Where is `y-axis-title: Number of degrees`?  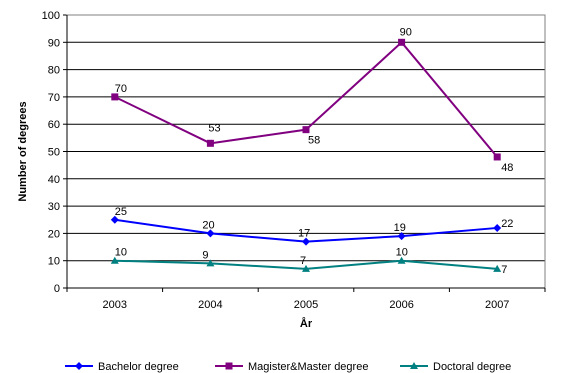
y-axis-title: Number of degrees is located at coordinates (23, 151).